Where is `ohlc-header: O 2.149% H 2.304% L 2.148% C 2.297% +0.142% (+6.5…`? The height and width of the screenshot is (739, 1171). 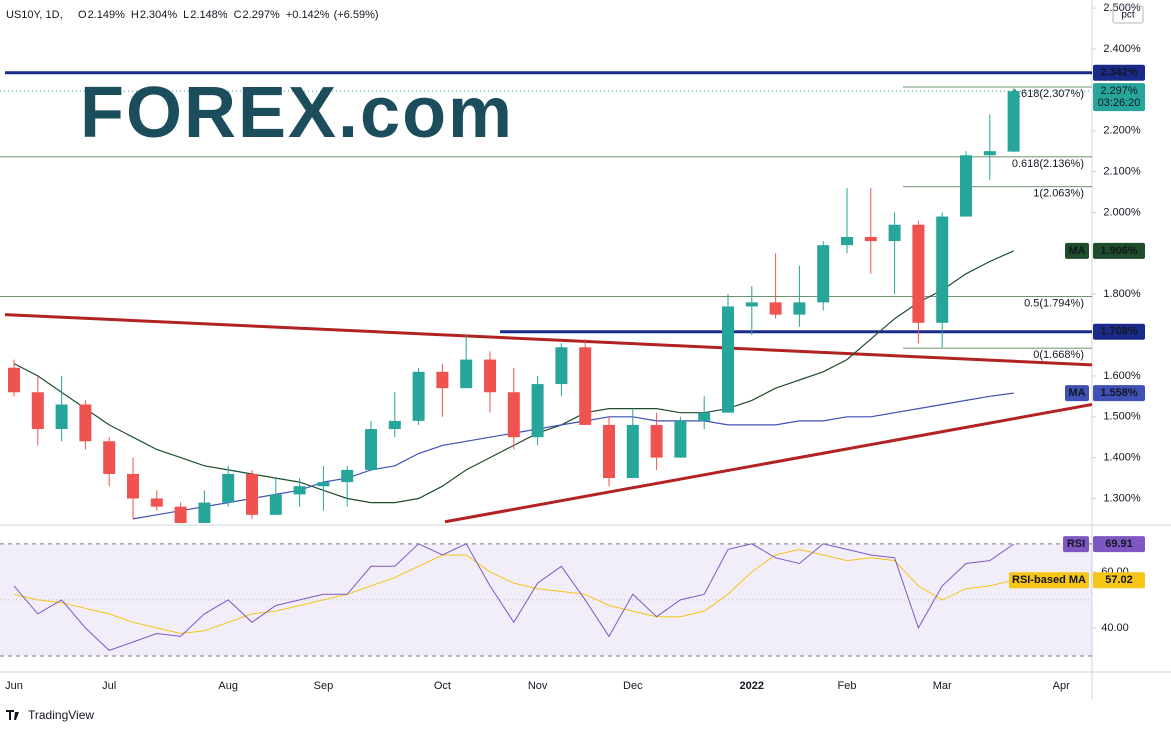 ohlc-header: O 2.149% H 2.304% L 2.148% C 2.297% +0.142% (+6.5… is located at coordinates (228, 15).